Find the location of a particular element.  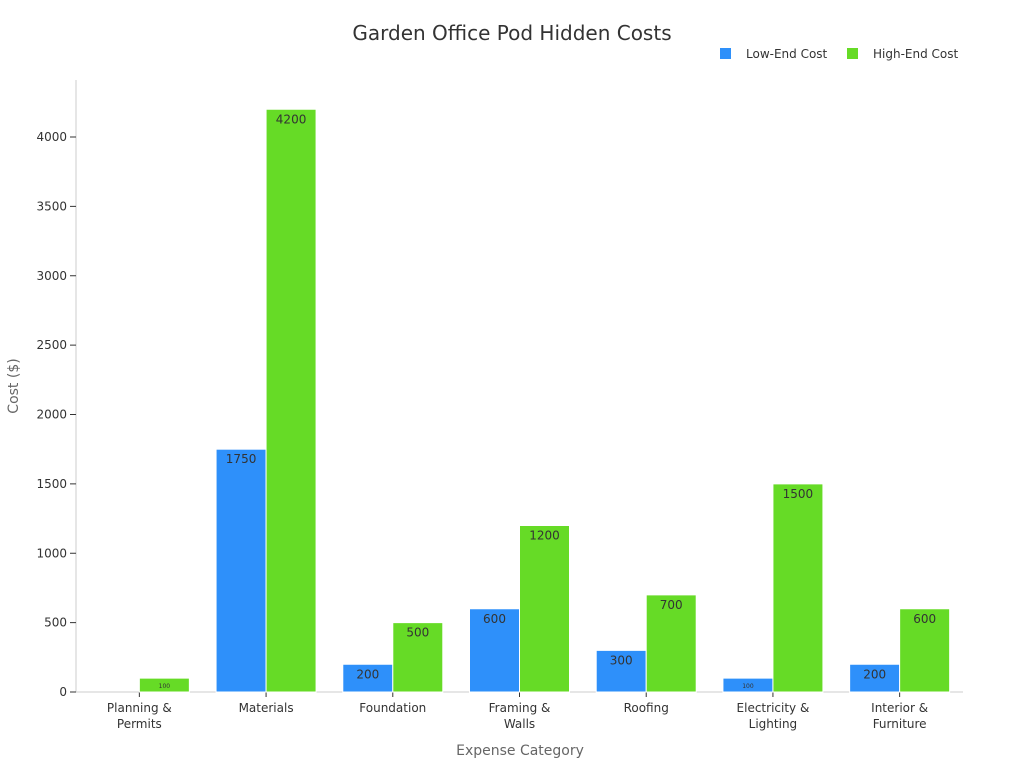

y-tick-label: 2000 is located at coordinates (51, 415).